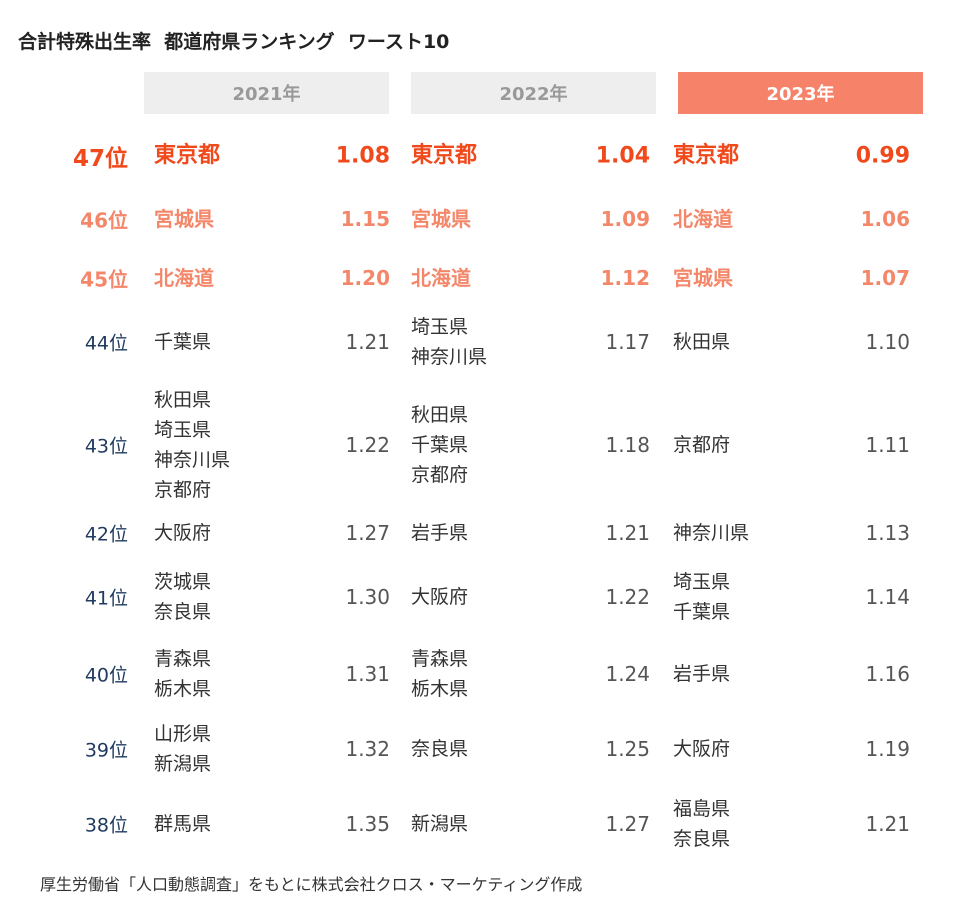 The height and width of the screenshot is (915, 960). What do you see at coordinates (234, 42) in the screenshot?
I see `chart-title: 合計特殊出生率 都道府県ランキング ワースト10` at bounding box center [234, 42].